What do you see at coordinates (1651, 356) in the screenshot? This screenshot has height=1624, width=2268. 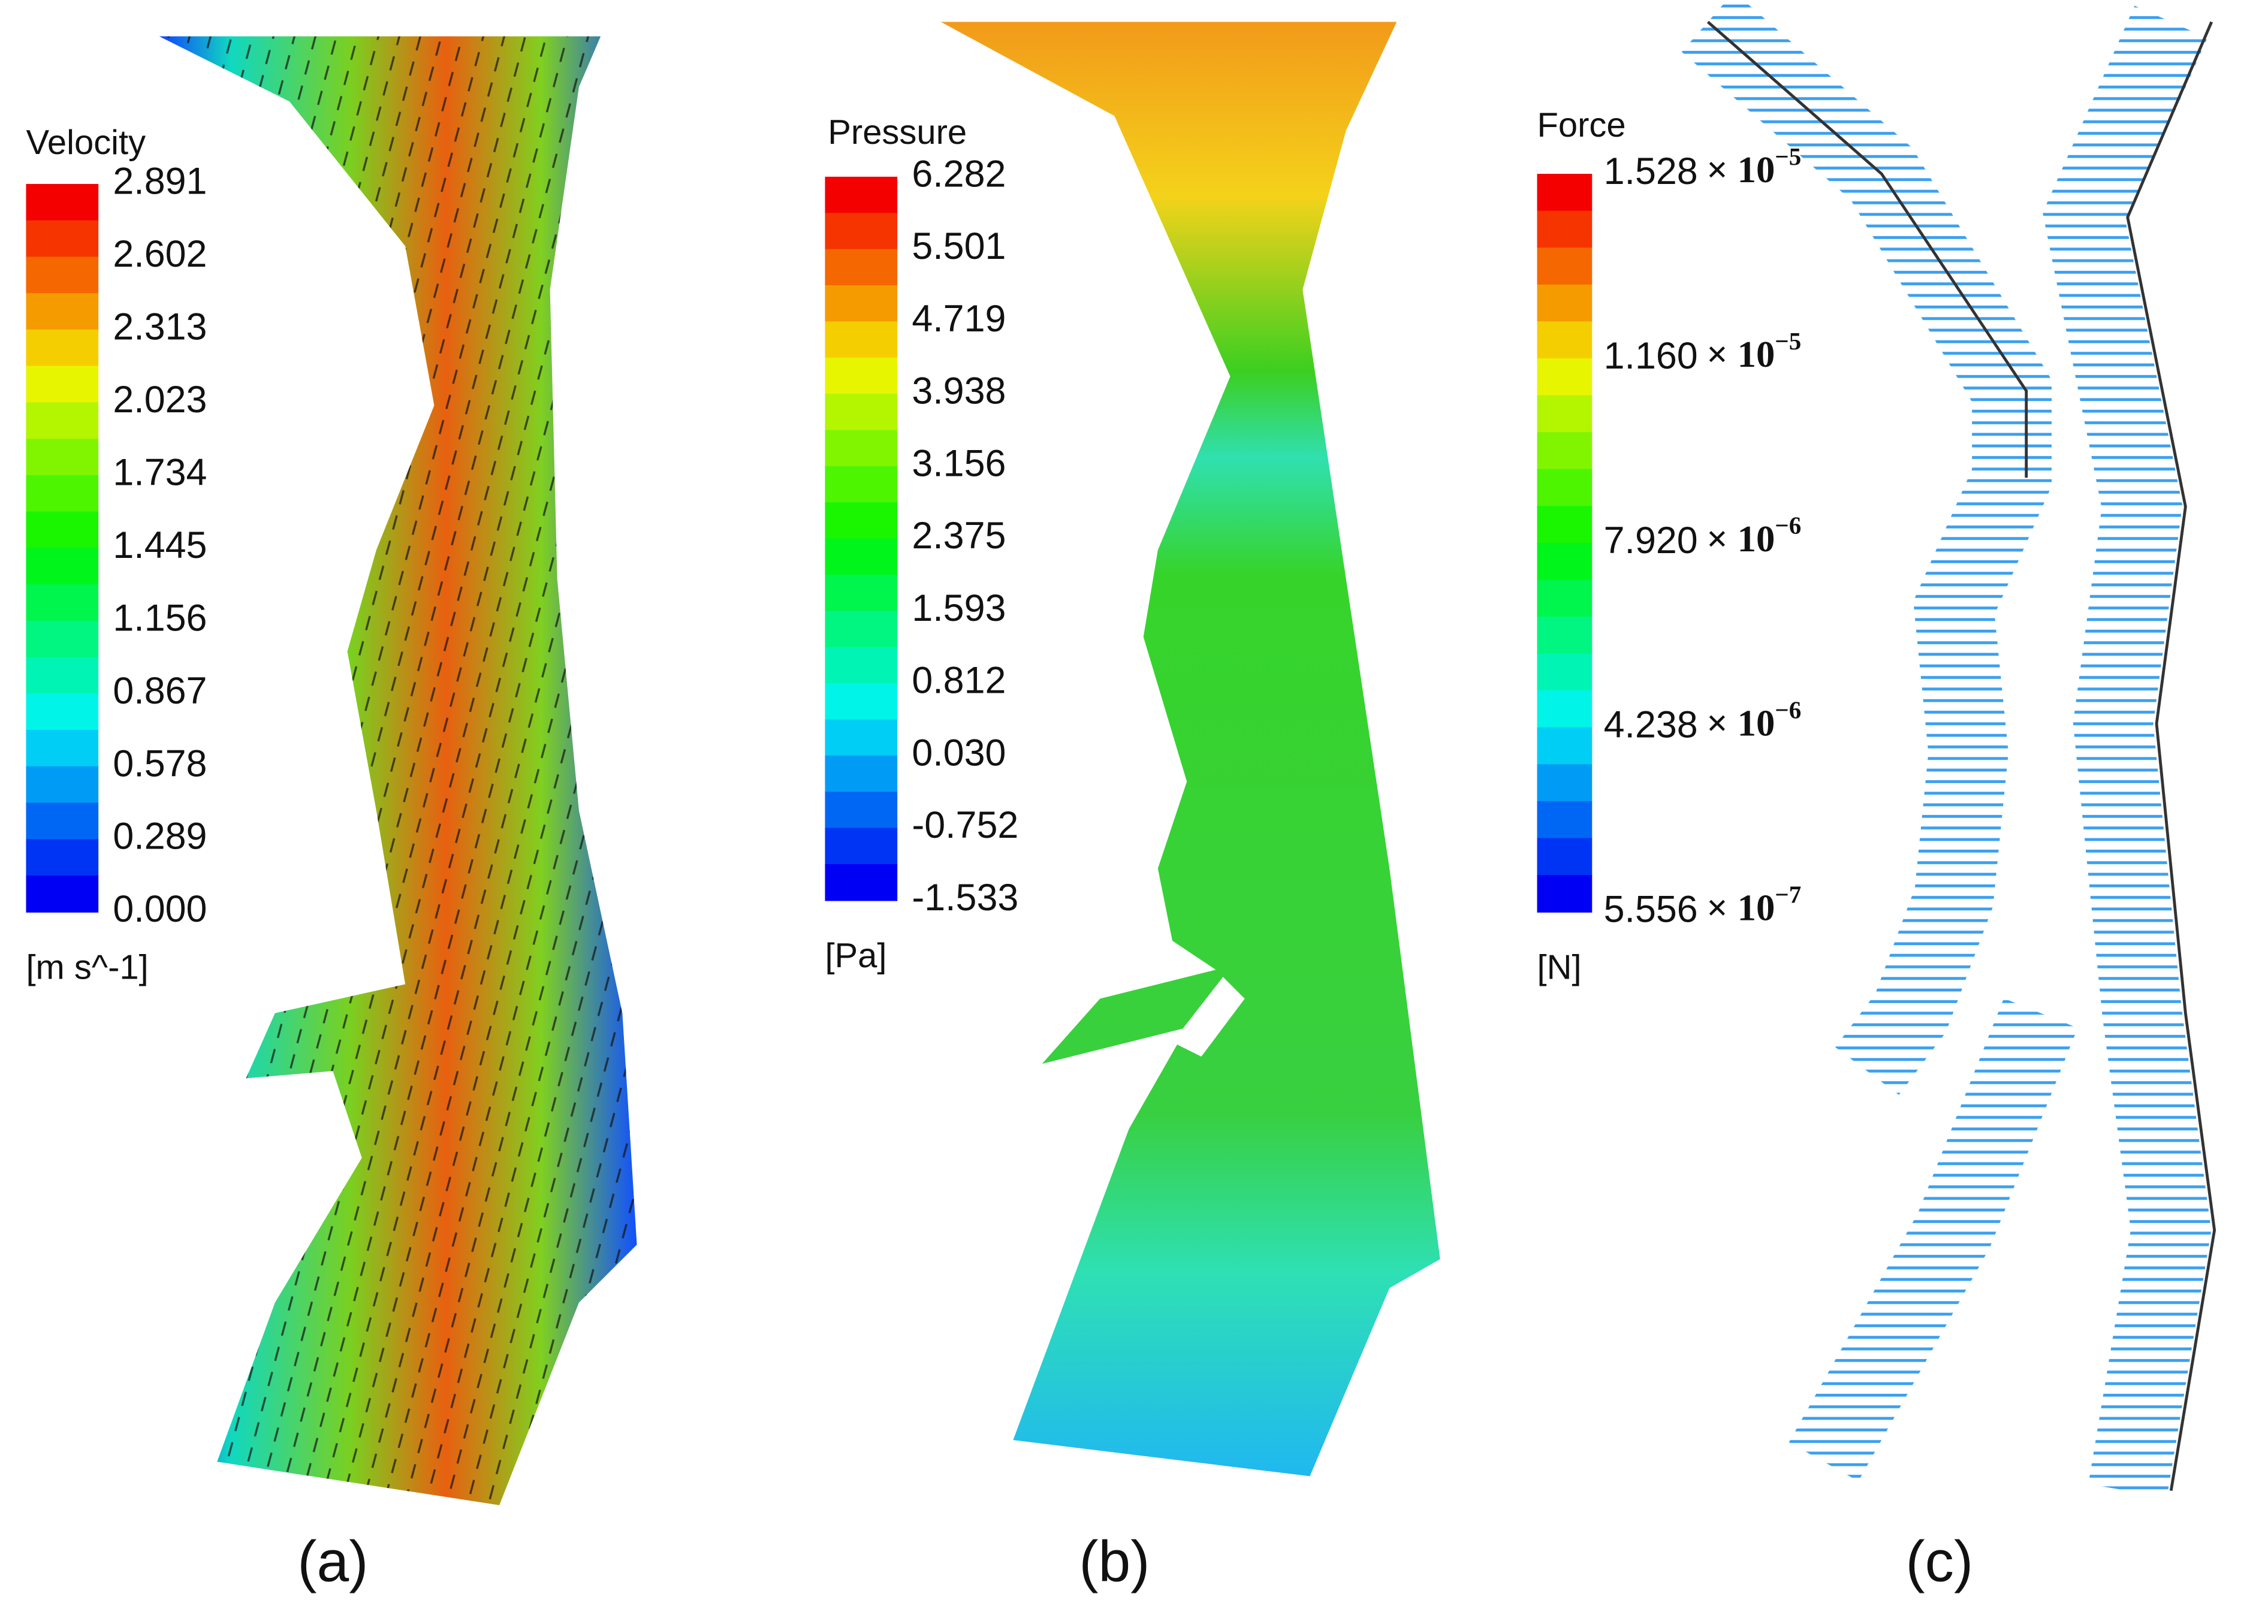 I see `tick-mantissa: 1.160` at bounding box center [1651, 356].